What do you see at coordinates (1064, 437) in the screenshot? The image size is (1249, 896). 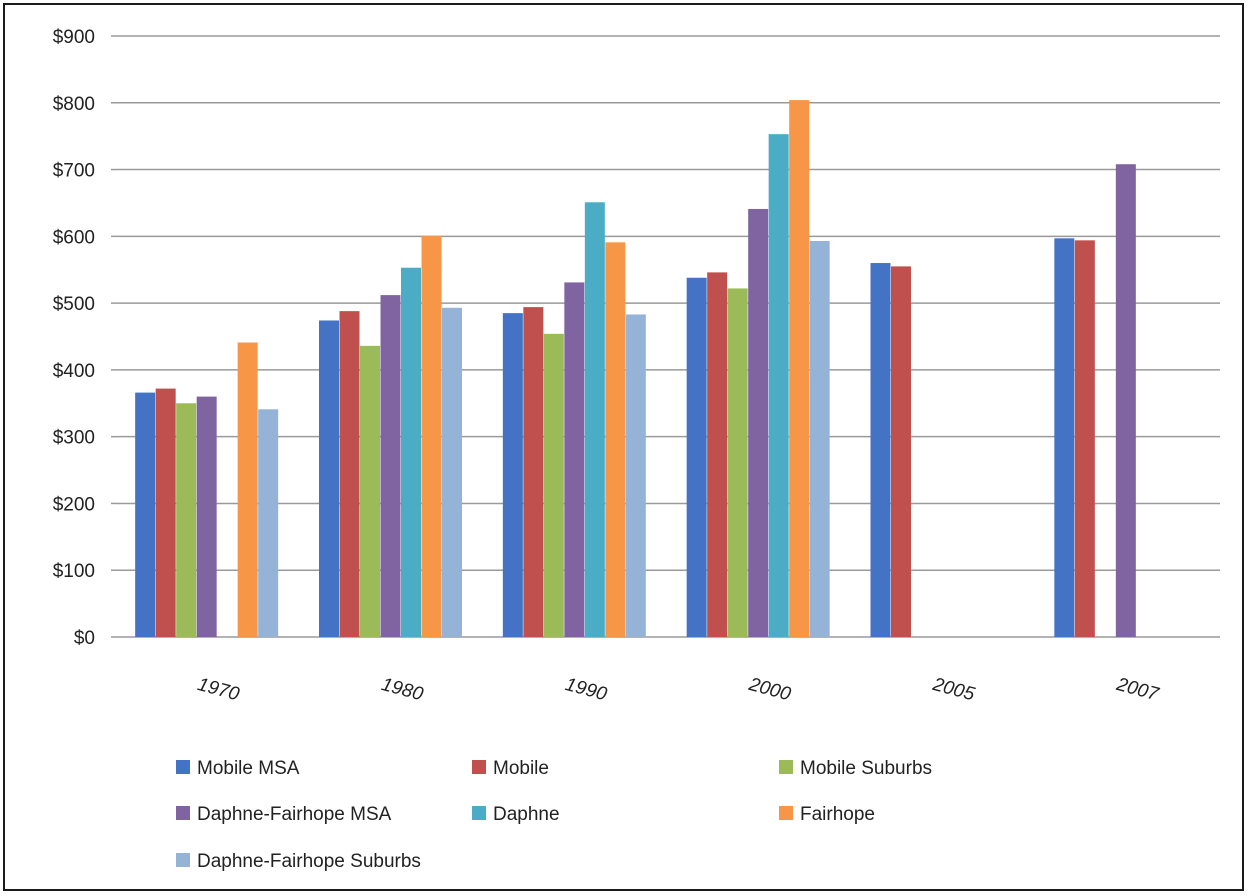 I see `bar-mobile-msa-2007` at bounding box center [1064, 437].